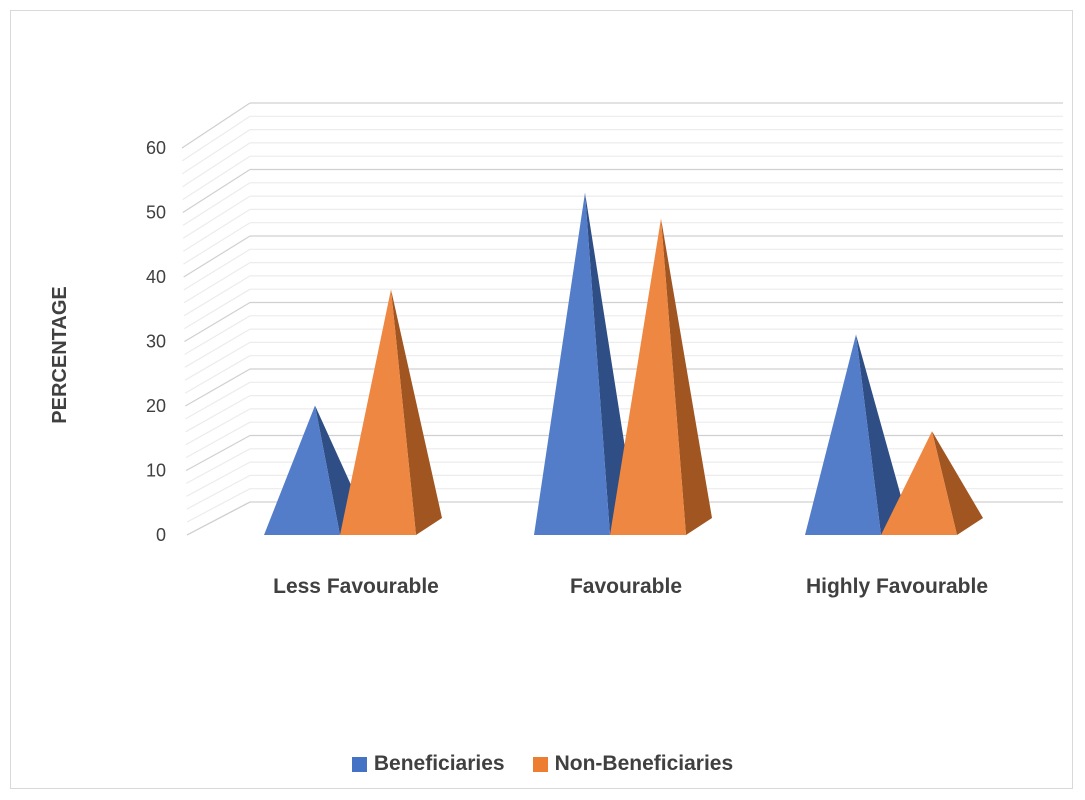  I want to click on y-axis-title: PERCENTAGE, so click(60, 354).